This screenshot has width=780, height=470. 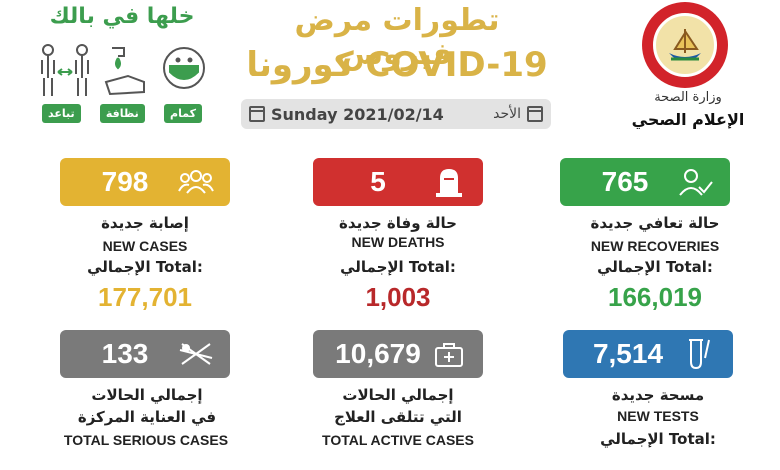 I want to click on serious-label-ar-1: إجمالي الحالات, so click(x=147, y=395).